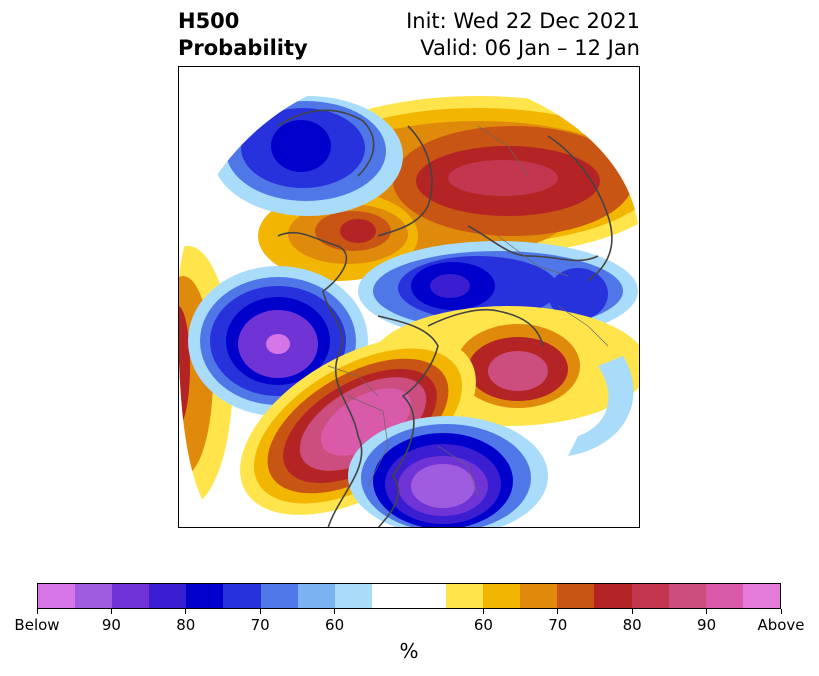 This screenshot has height=676, width=819. Describe the element at coordinates (530, 48) in the screenshot. I see `valid-range: Valid: 06 Jan – 12 Jan` at that location.